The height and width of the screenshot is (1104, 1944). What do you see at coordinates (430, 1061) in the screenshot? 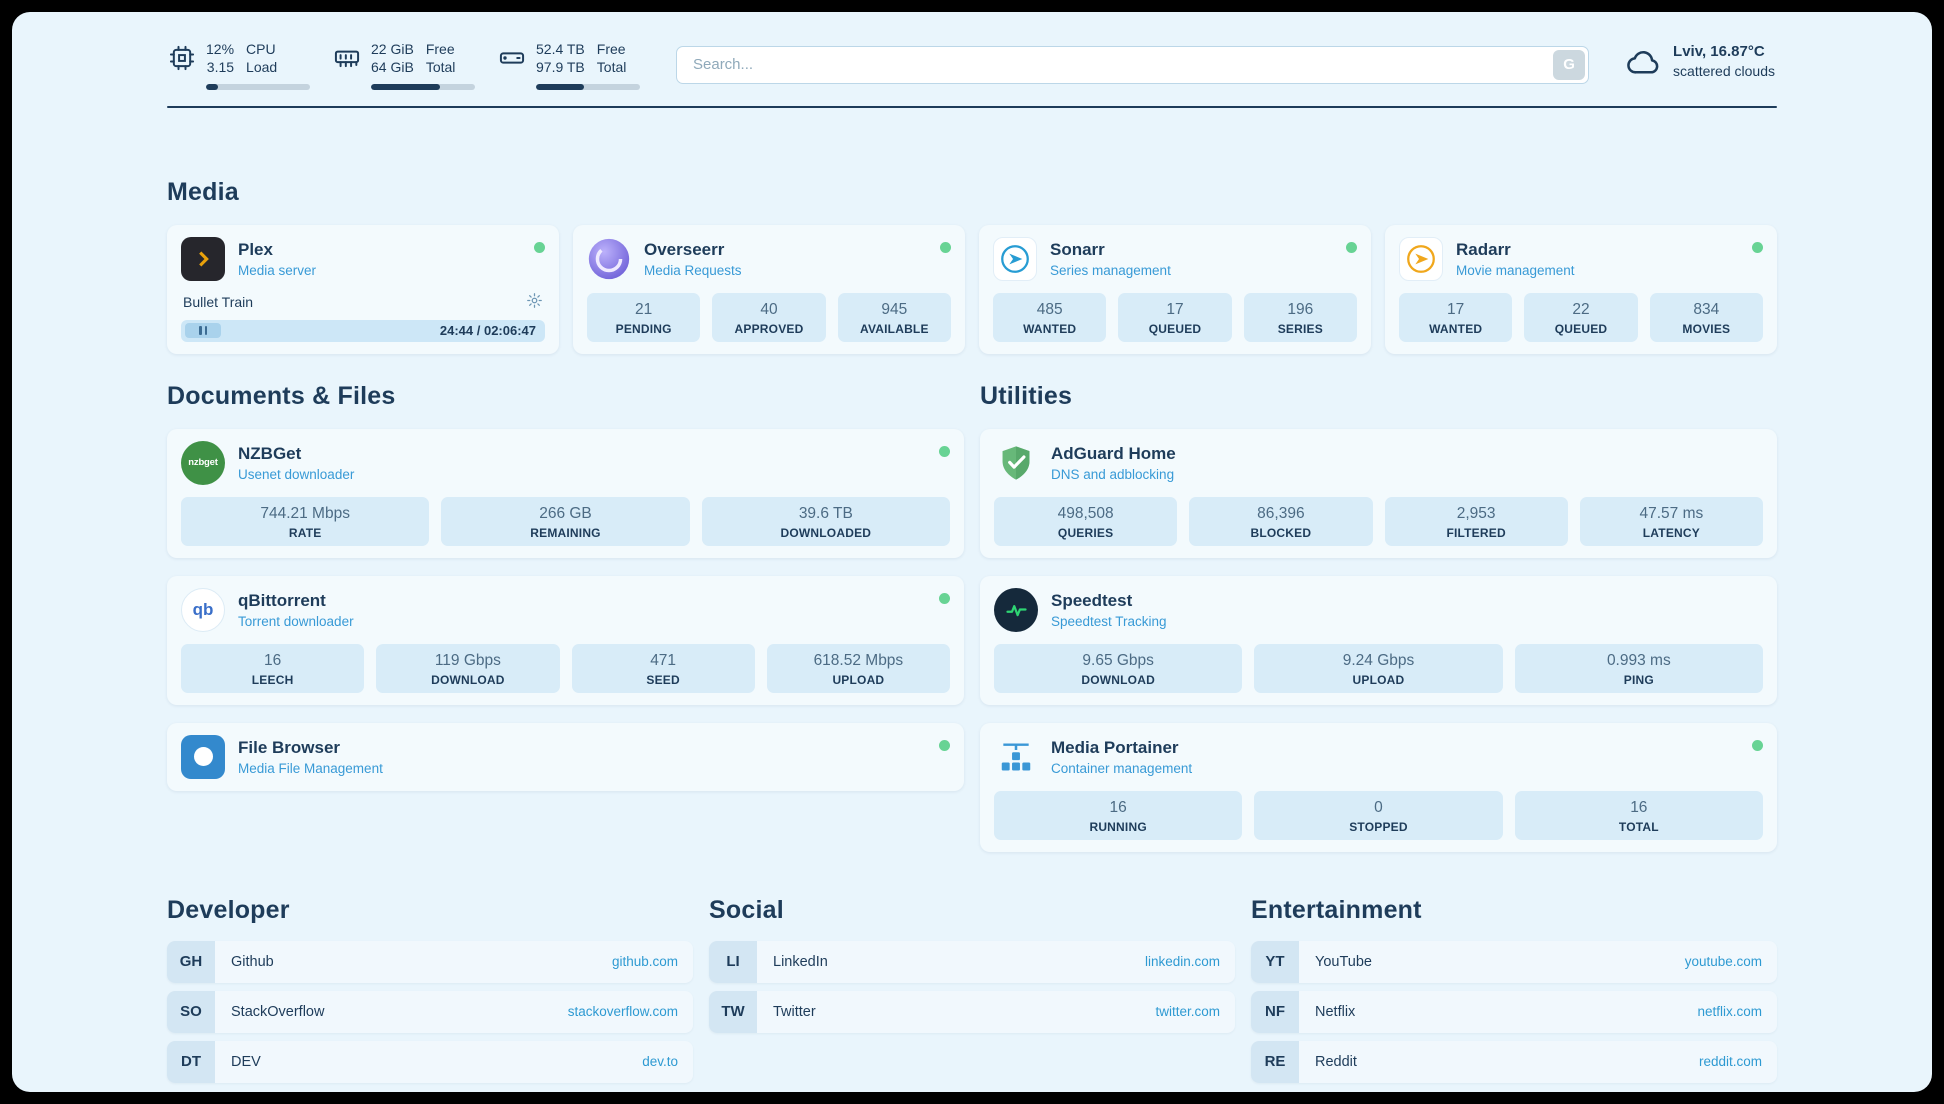
I see `bookmark-dev: DT DEV dev.to` at bounding box center [430, 1061].